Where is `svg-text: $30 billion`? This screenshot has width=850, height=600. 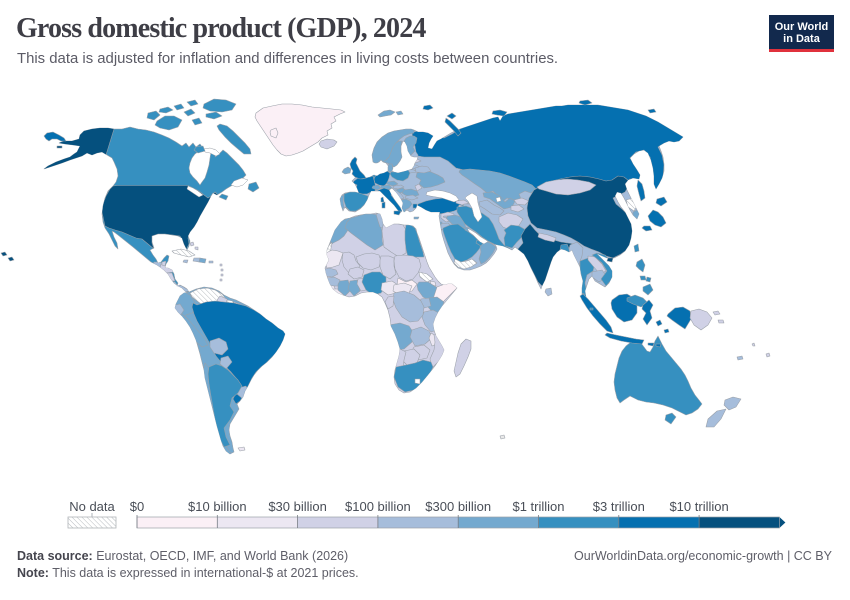
svg-text: $30 billion is located at coordinates (297, 506).